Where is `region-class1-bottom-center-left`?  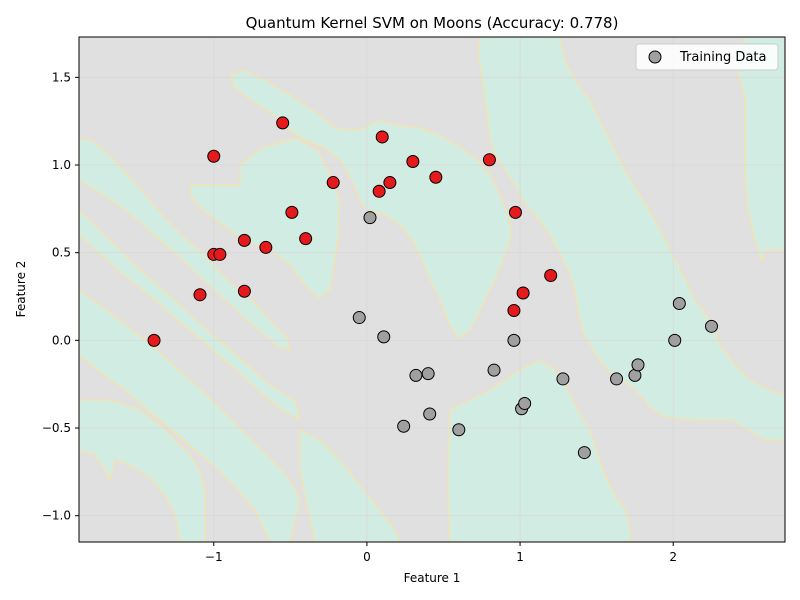 region-class1-bottom-center-left is located at coordinates (350, 485).